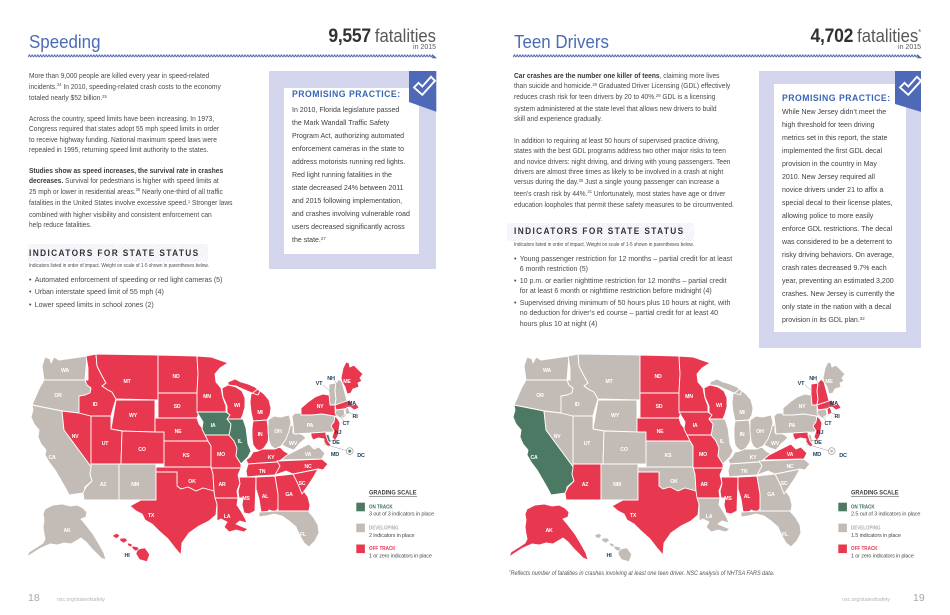  Describe the element at coordinates (303, 535) in the screenshot. I see `svg-text: FL` at that location.